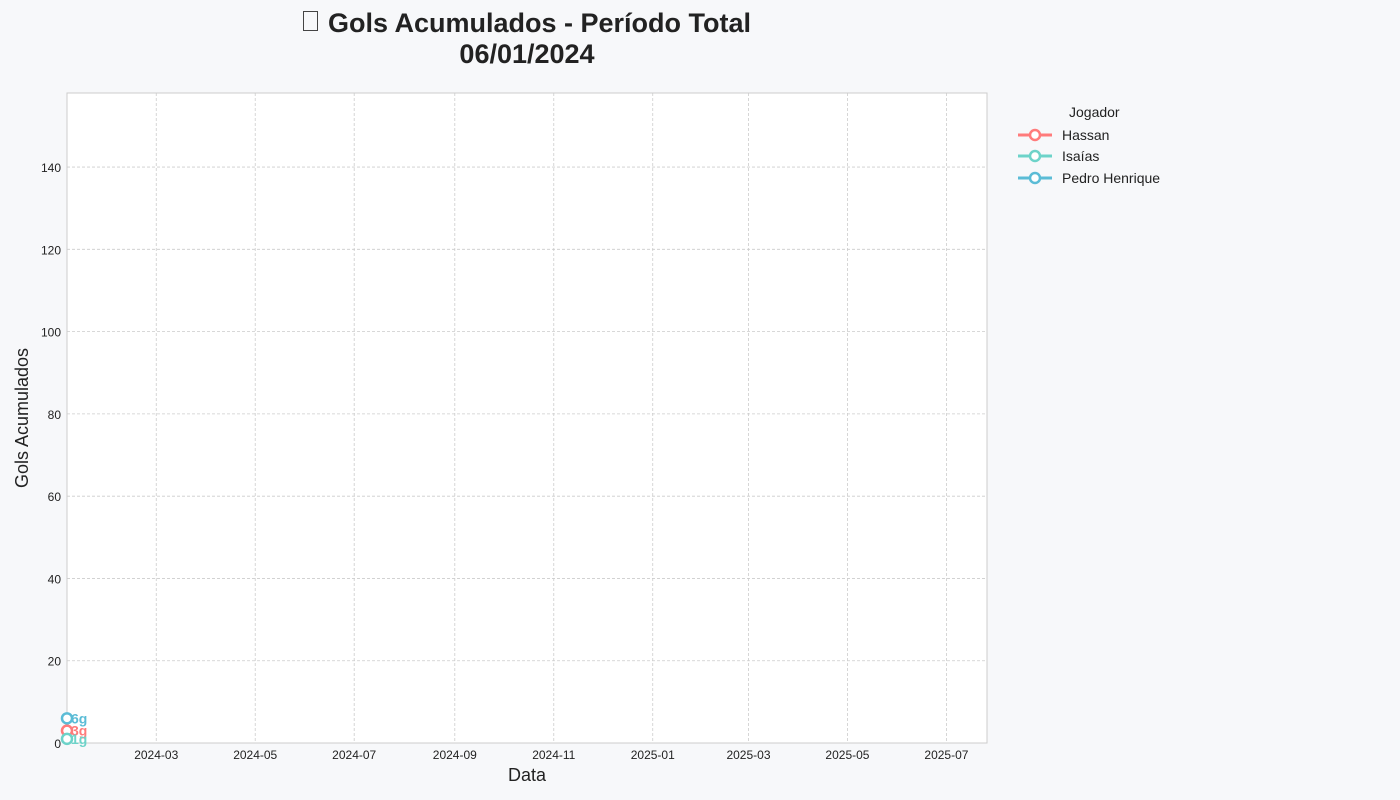  What do you see at coordinates (748, 755) in the screenshot?
I see `x-tick-label: 2025-03` at bounding box center [748, 755].